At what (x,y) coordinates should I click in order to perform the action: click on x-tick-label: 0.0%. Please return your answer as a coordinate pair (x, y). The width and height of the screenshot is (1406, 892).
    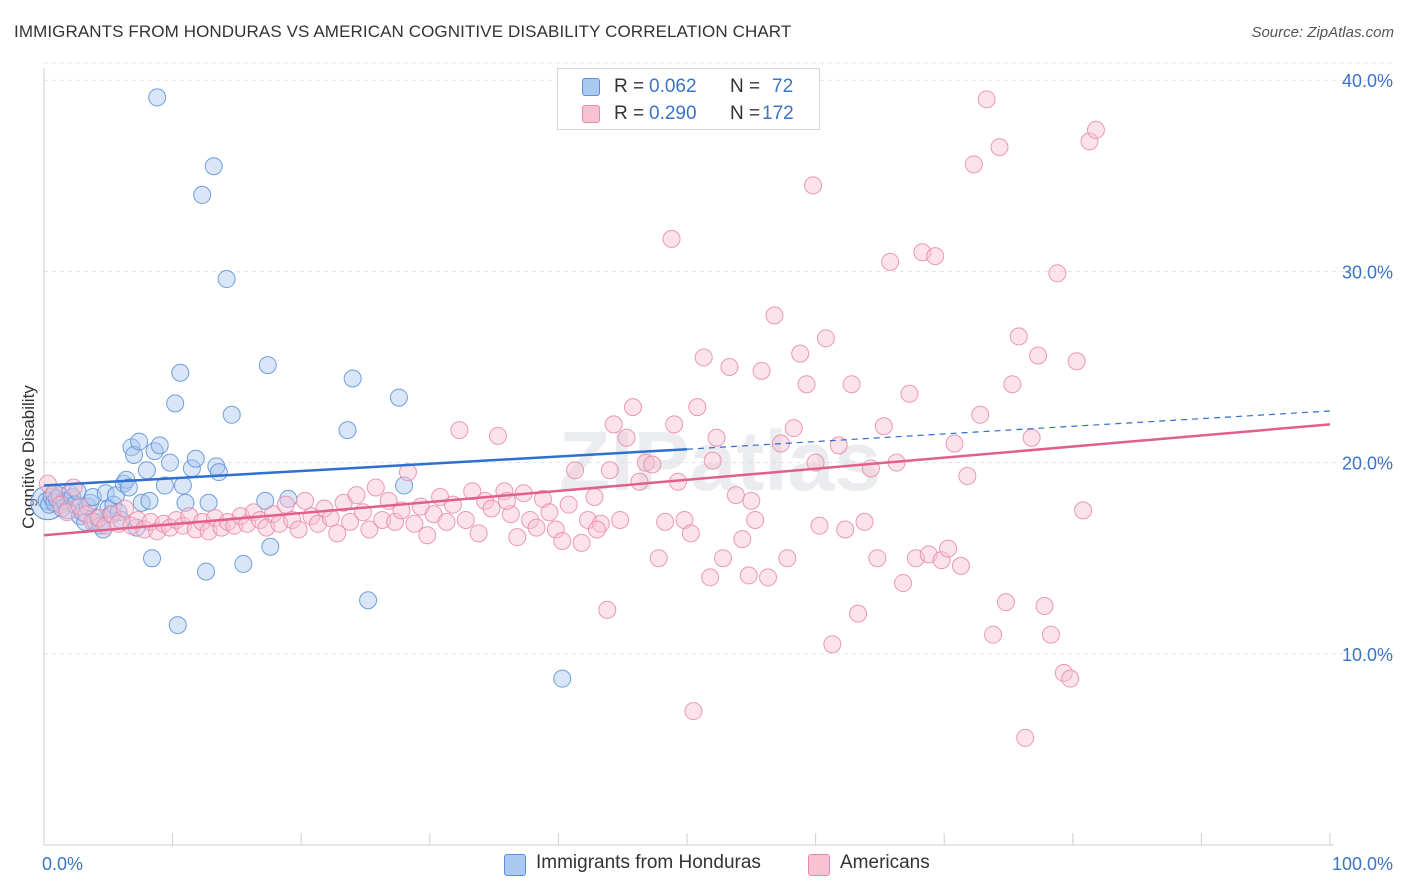
    Looking at the image, I should click on (62, 864).